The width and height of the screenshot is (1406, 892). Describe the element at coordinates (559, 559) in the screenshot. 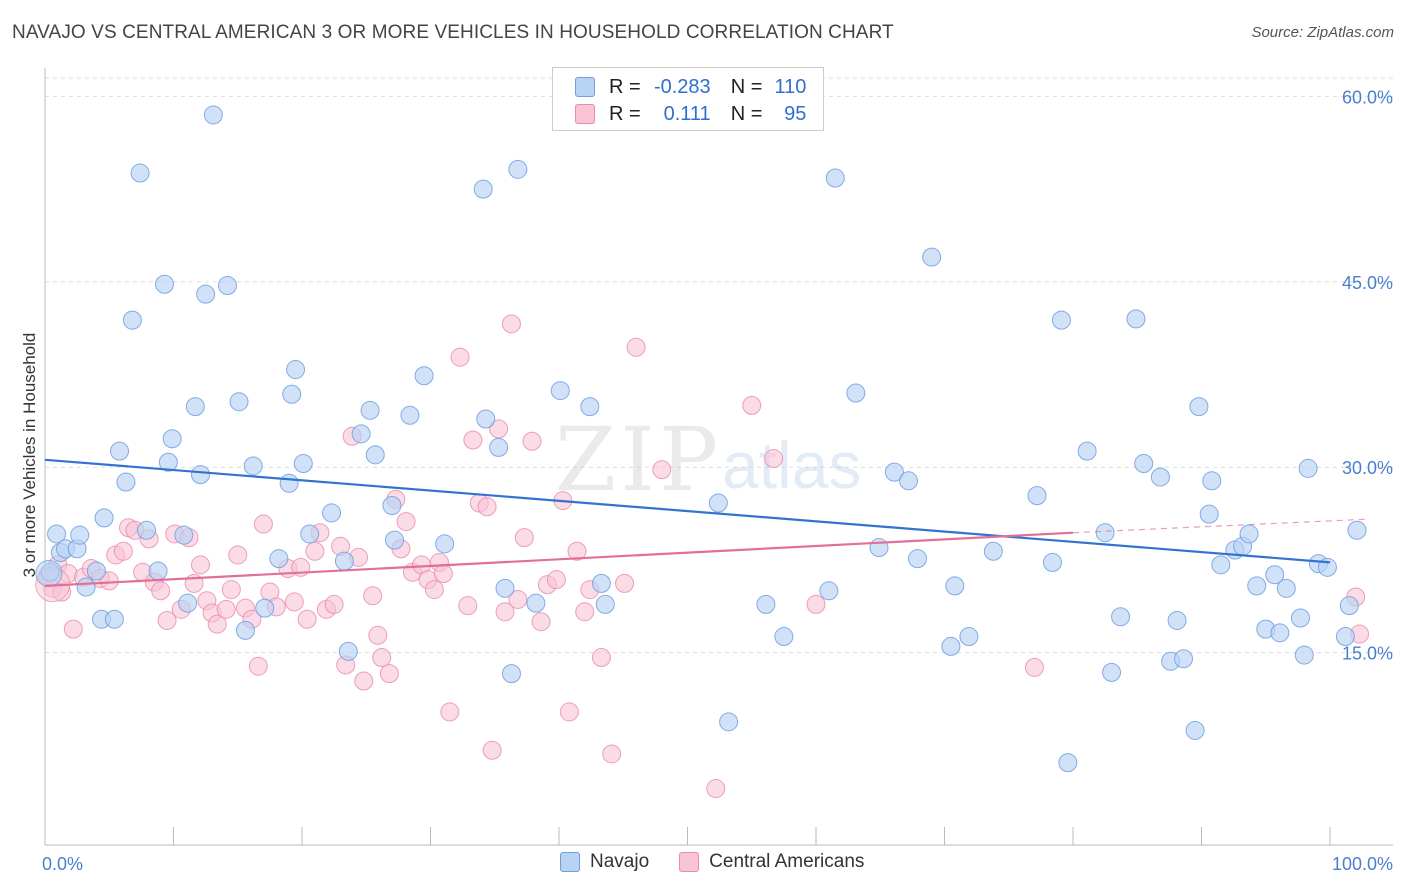

I see `central-americans-trend-line` at that location.